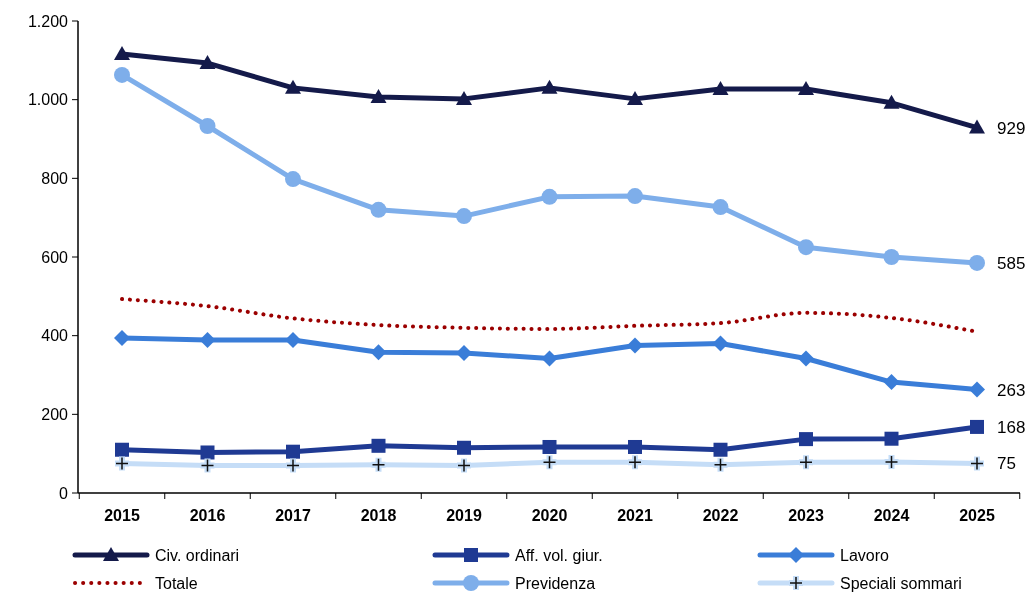 The width and height of the screenshot is (1032, 596). Describe the element at coordinates (48, 100) in the screenshot. I see `y-tick-label: 1.000` at that location.